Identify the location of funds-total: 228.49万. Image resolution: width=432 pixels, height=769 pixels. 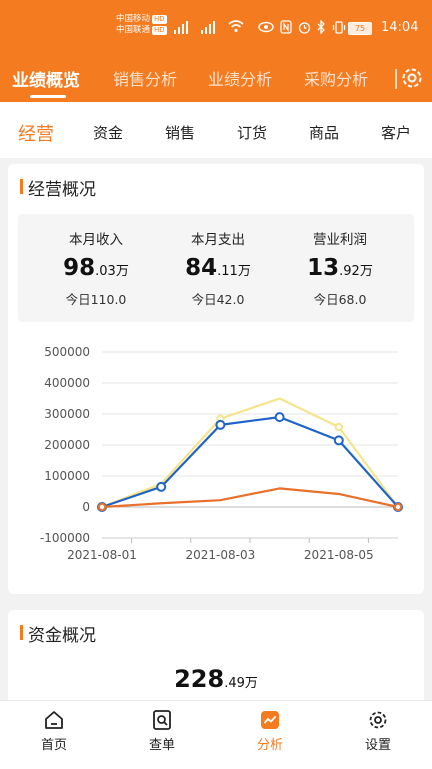
(216, 679).